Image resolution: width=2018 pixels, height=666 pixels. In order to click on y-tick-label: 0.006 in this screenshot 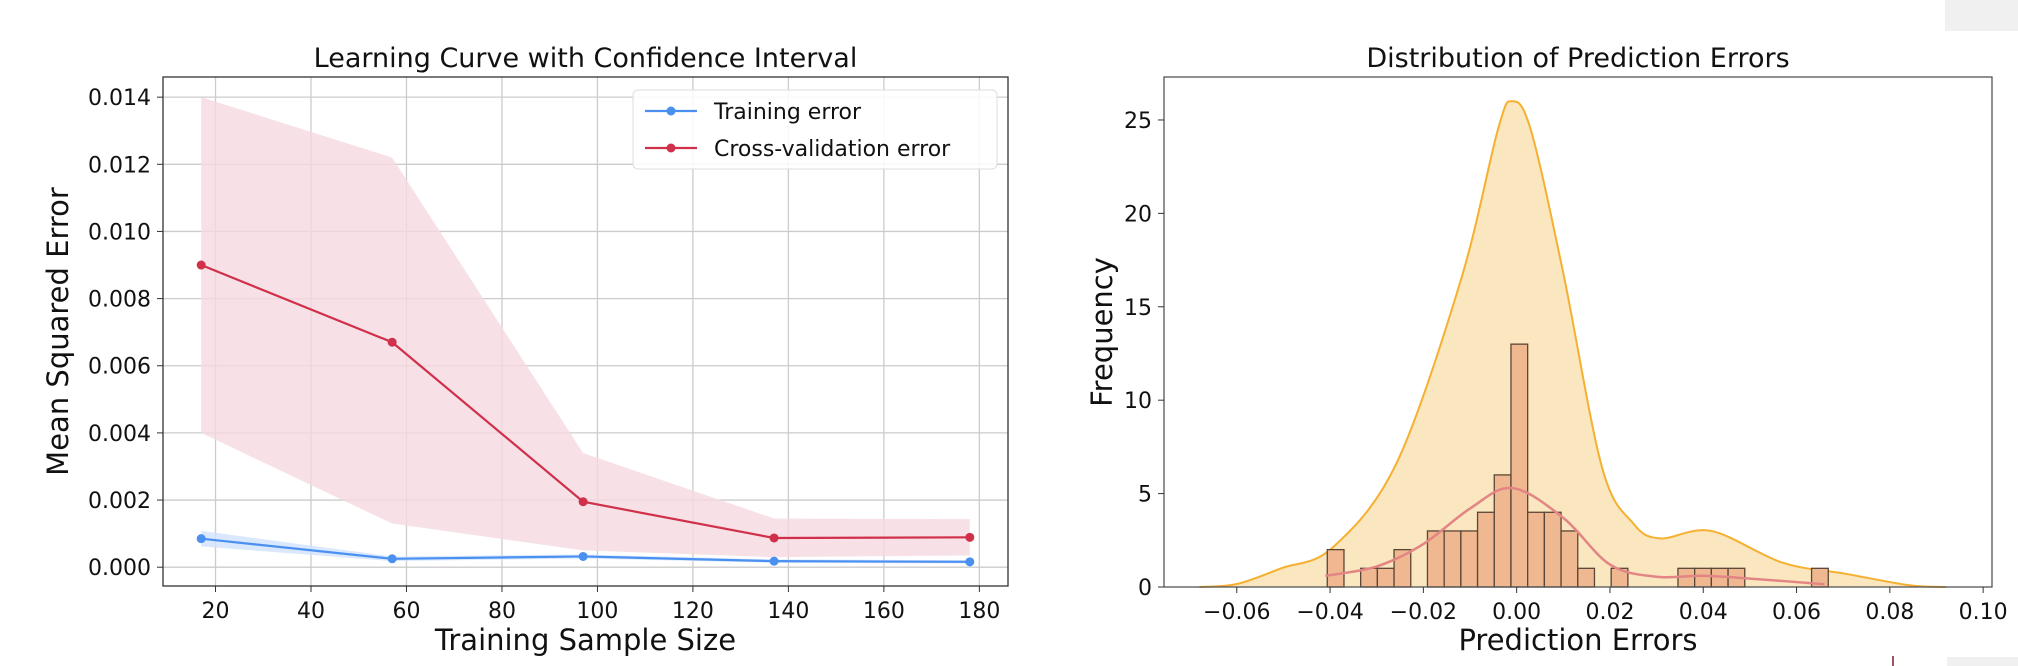, I will do `click(119, 367)`.